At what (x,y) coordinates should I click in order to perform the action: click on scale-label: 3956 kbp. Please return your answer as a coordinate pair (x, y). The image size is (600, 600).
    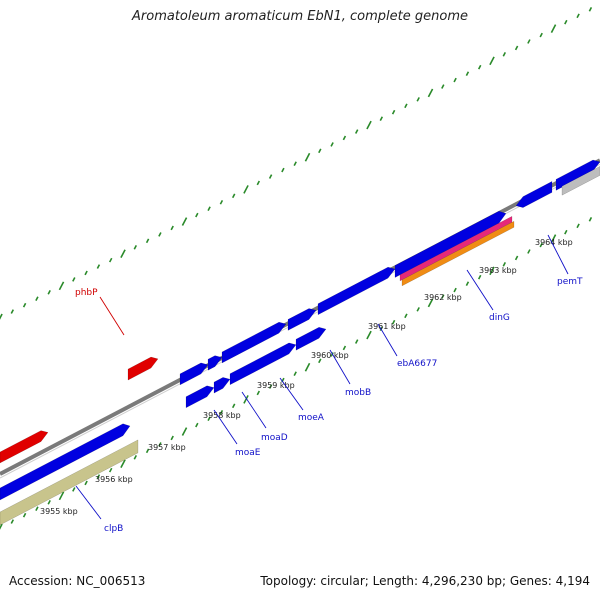
    Looking at the image, I should click on (114, 479).